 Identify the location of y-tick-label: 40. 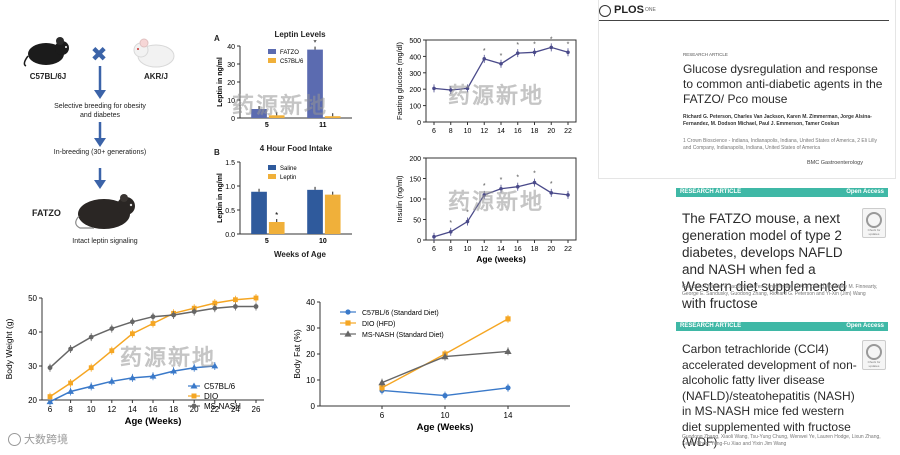
(231, 47).